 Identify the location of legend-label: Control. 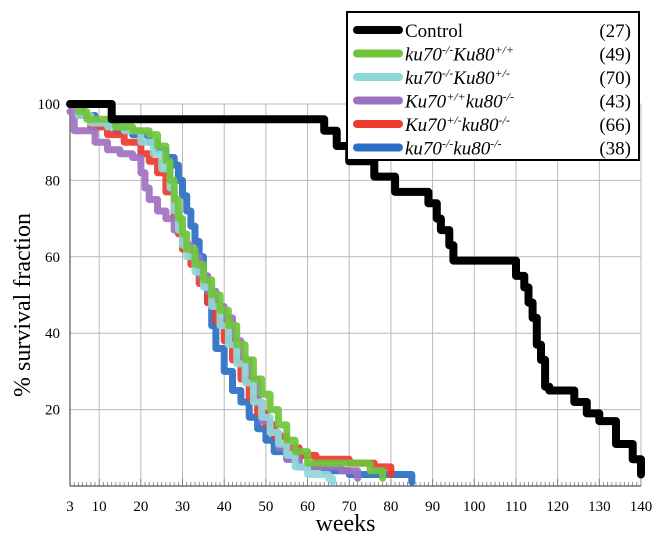
(434, 31).